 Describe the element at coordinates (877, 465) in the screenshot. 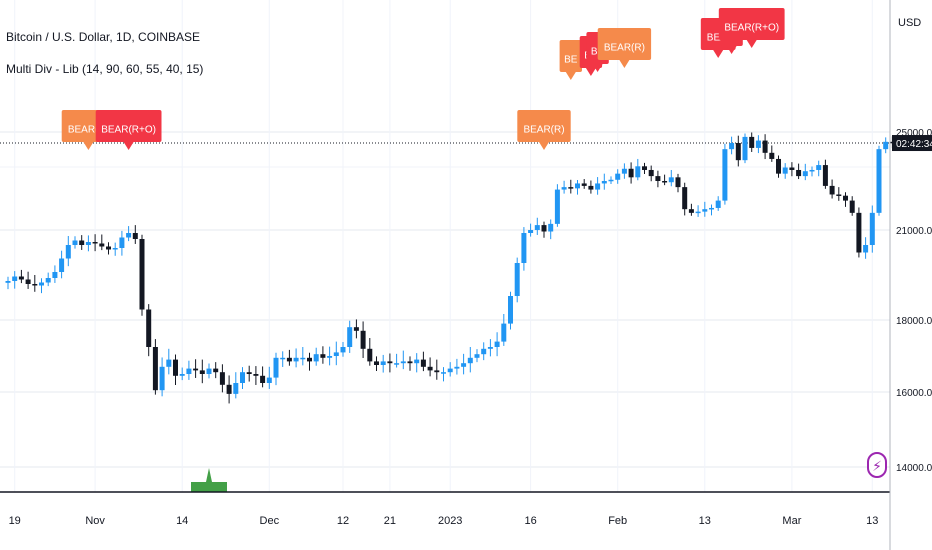

I see `lightning-icon: ⚡` at that location.